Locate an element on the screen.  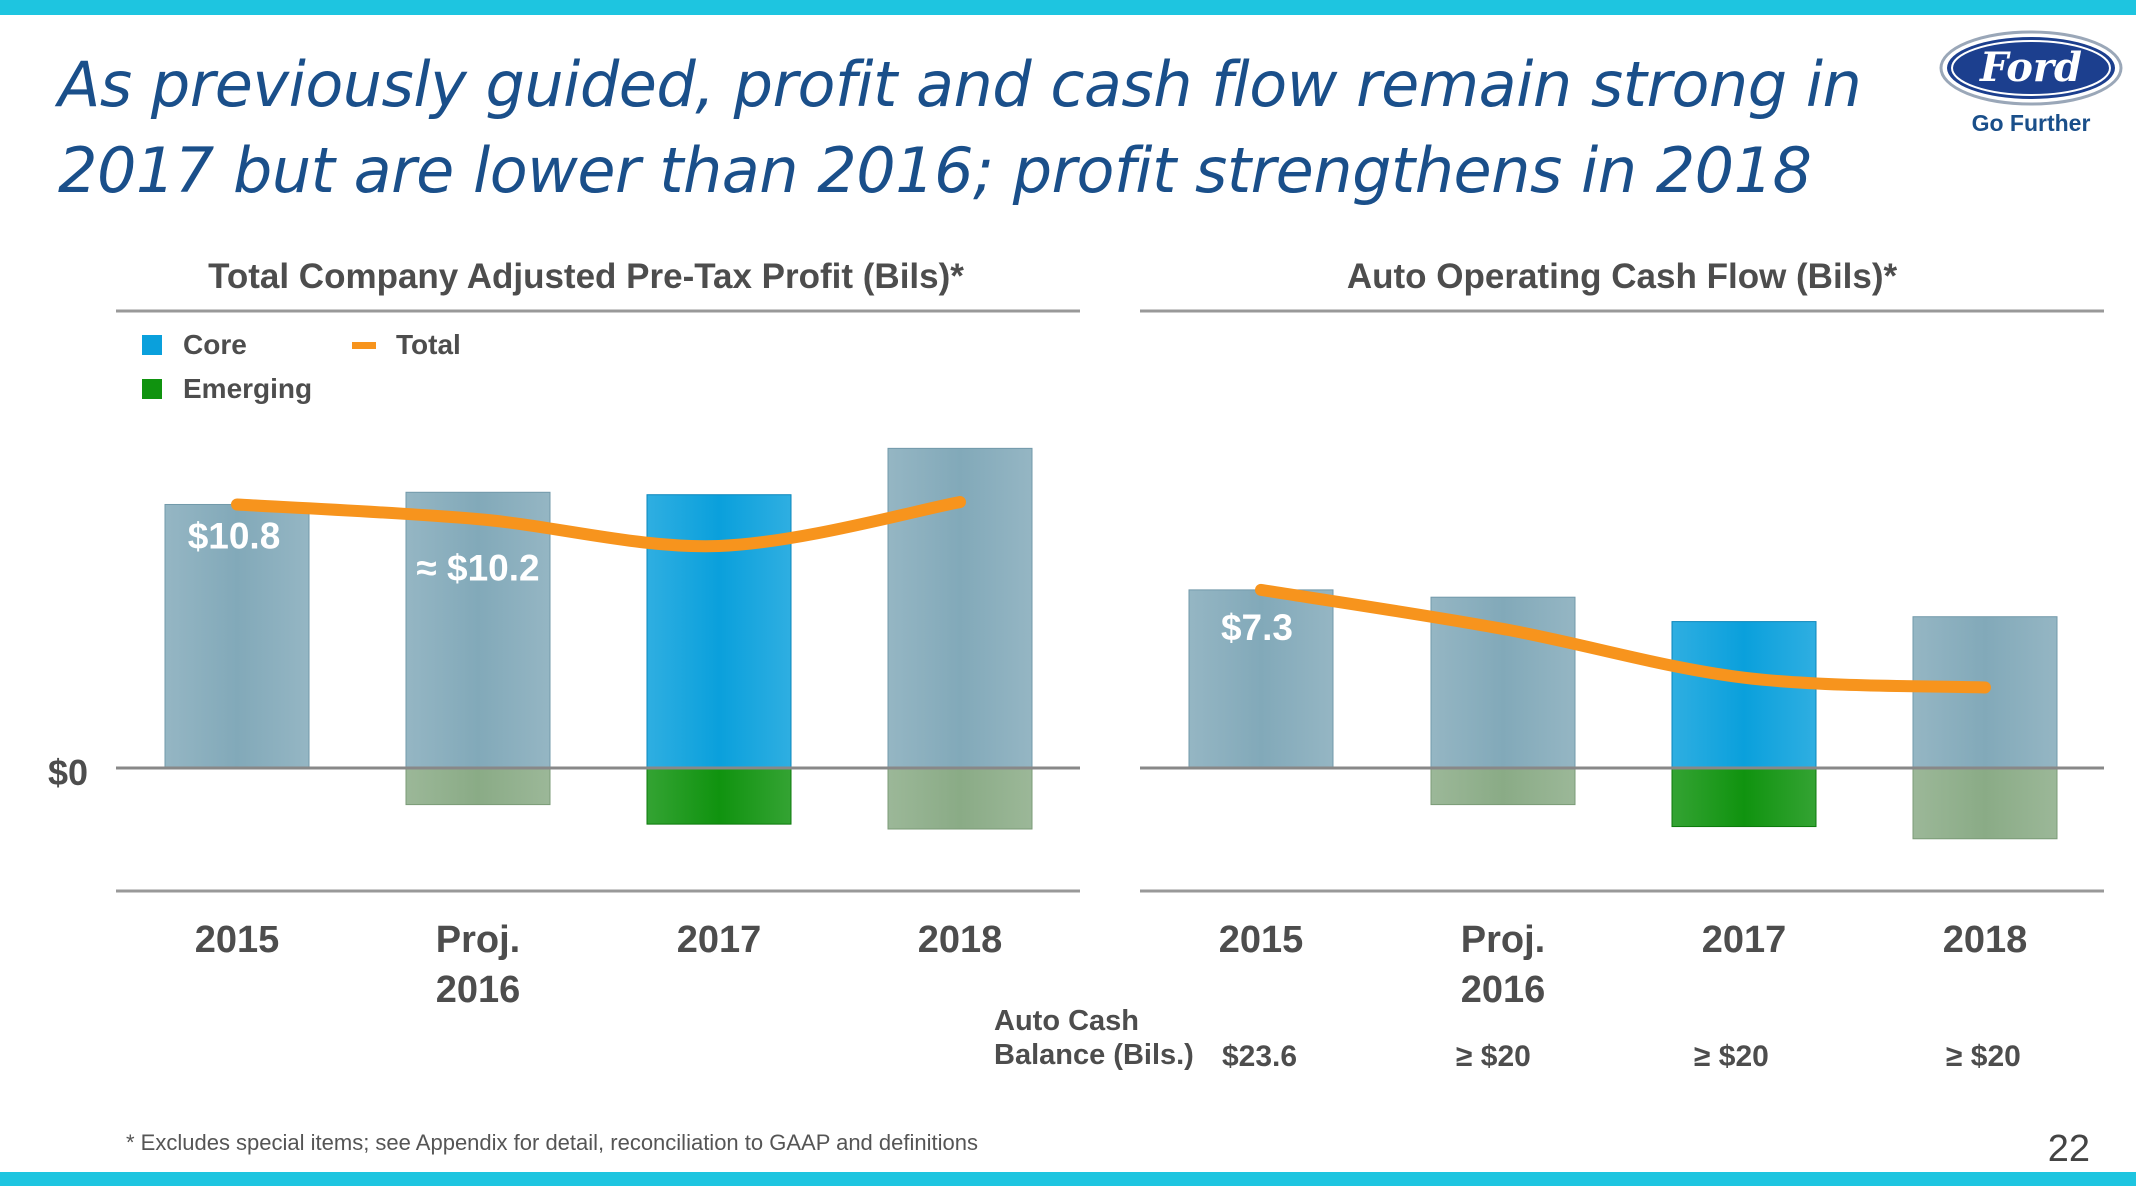
bottom-accent-bar is located at coordinates (1068, 1179).